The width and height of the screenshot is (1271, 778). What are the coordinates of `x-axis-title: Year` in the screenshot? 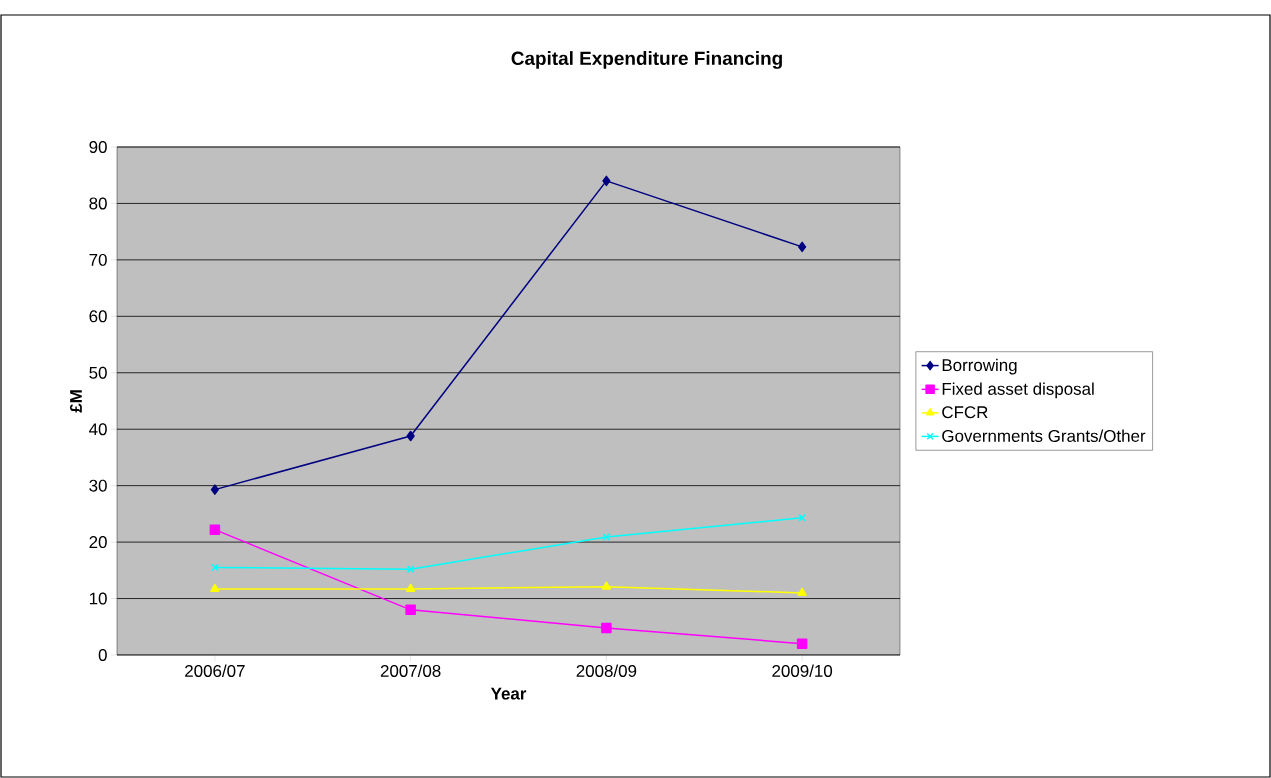 It's located at (508, 693).